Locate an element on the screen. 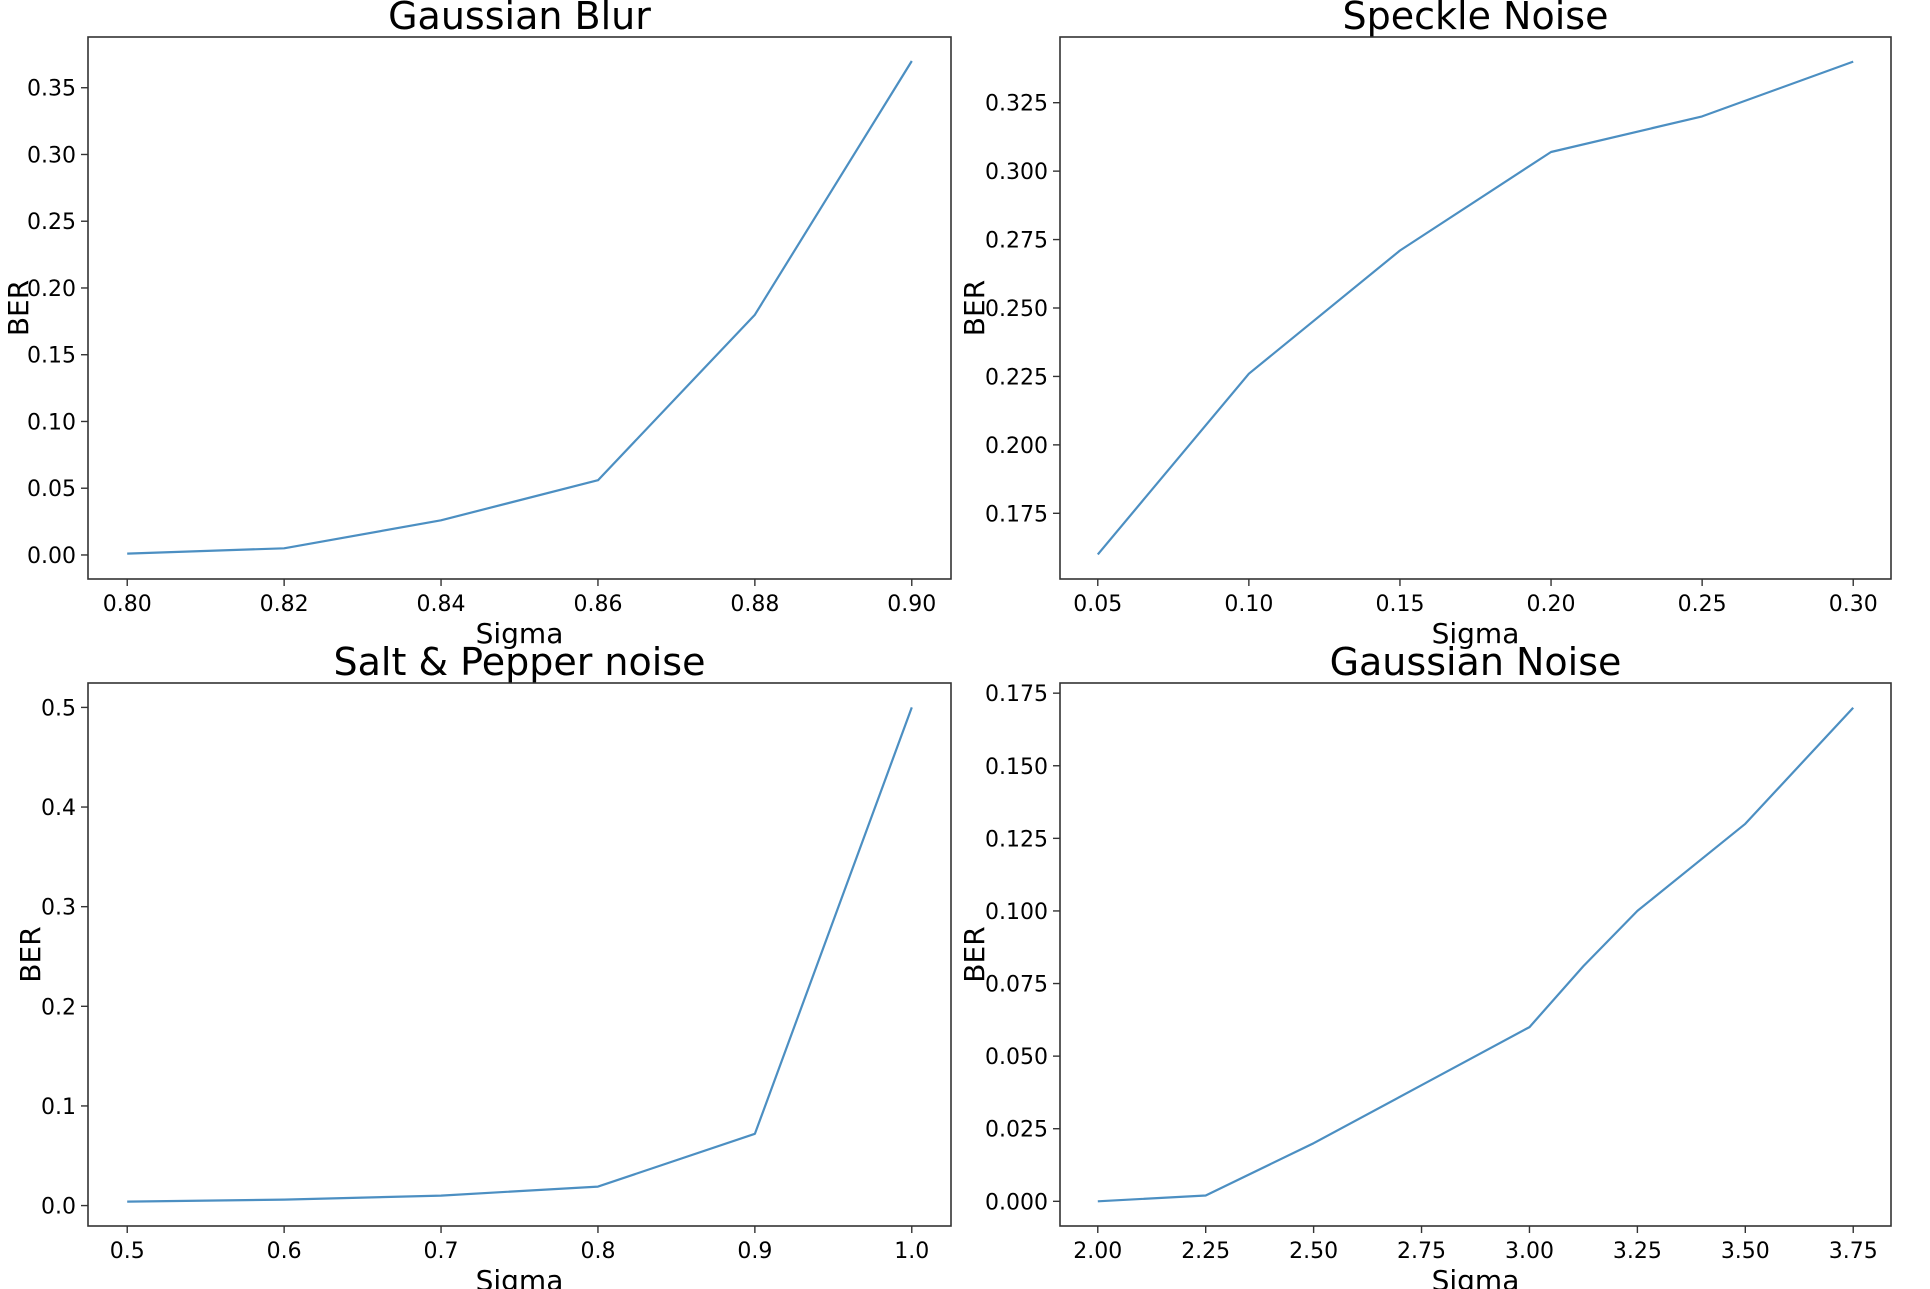 The width and height of the screenshot is (1930, 1289). x-tick-label: 0.10 is located at coordinates (1248, 604).